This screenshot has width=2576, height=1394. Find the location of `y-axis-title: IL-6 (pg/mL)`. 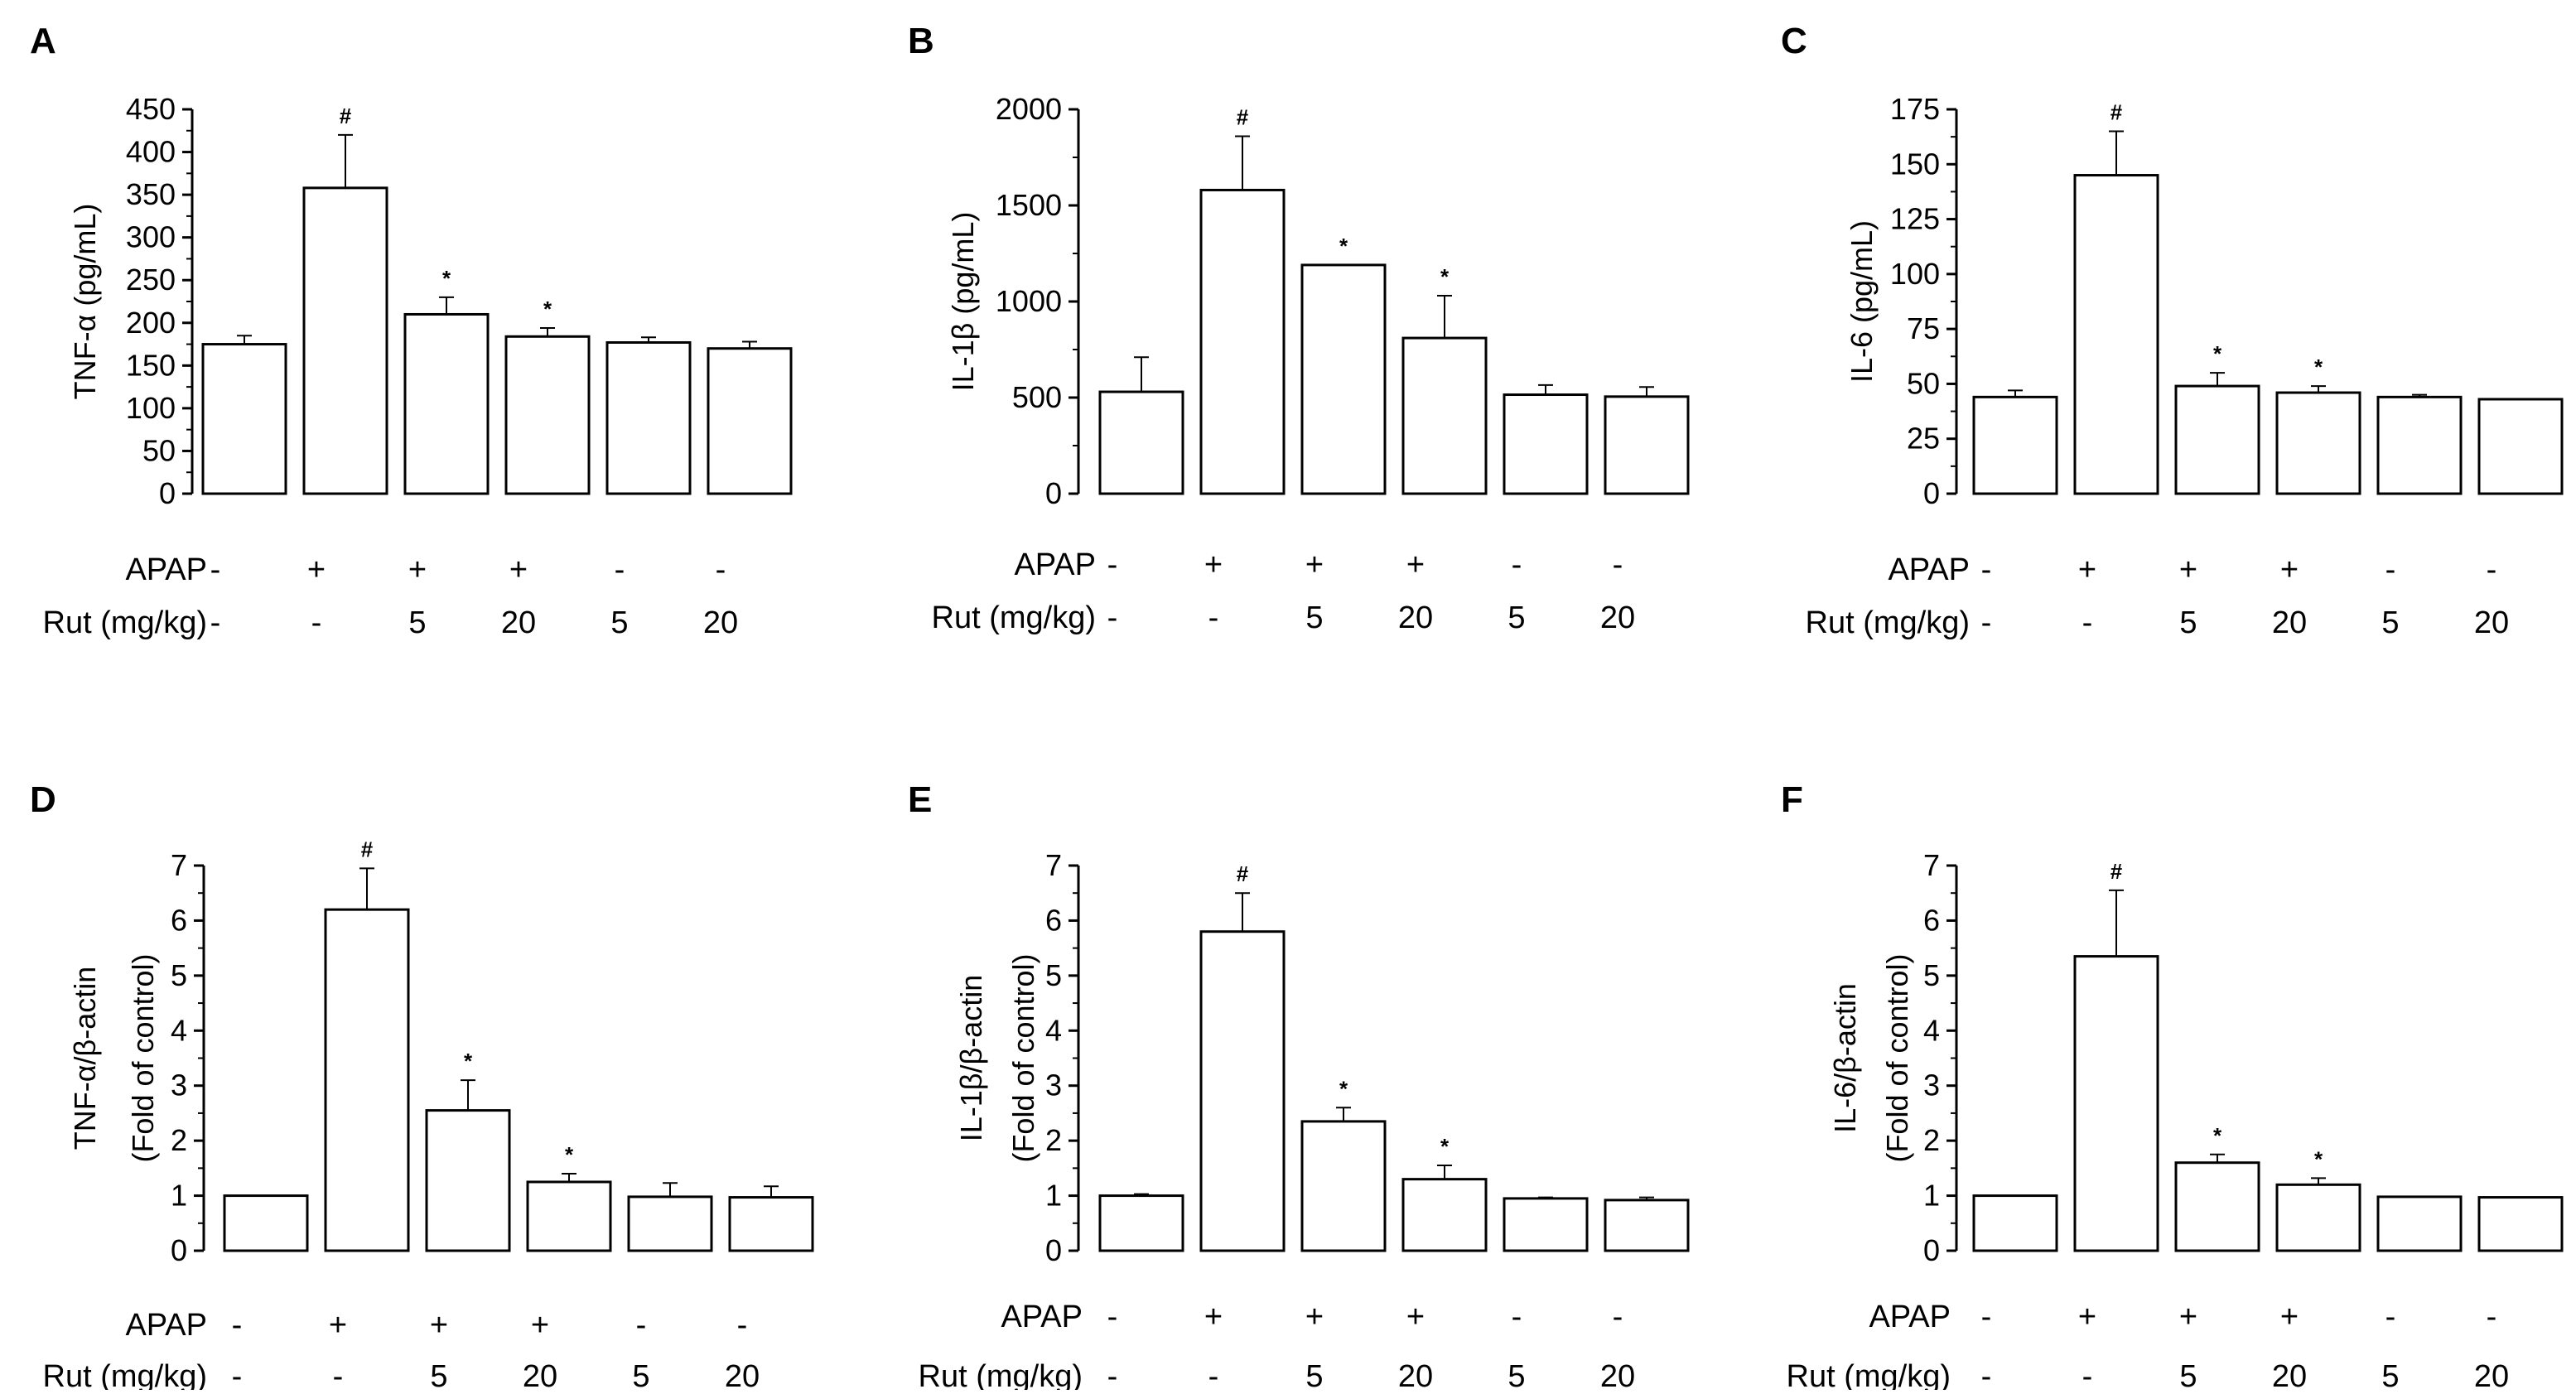

y-axis-title: IL-6 (pg/mL) is located at coordinates (1862, 301).